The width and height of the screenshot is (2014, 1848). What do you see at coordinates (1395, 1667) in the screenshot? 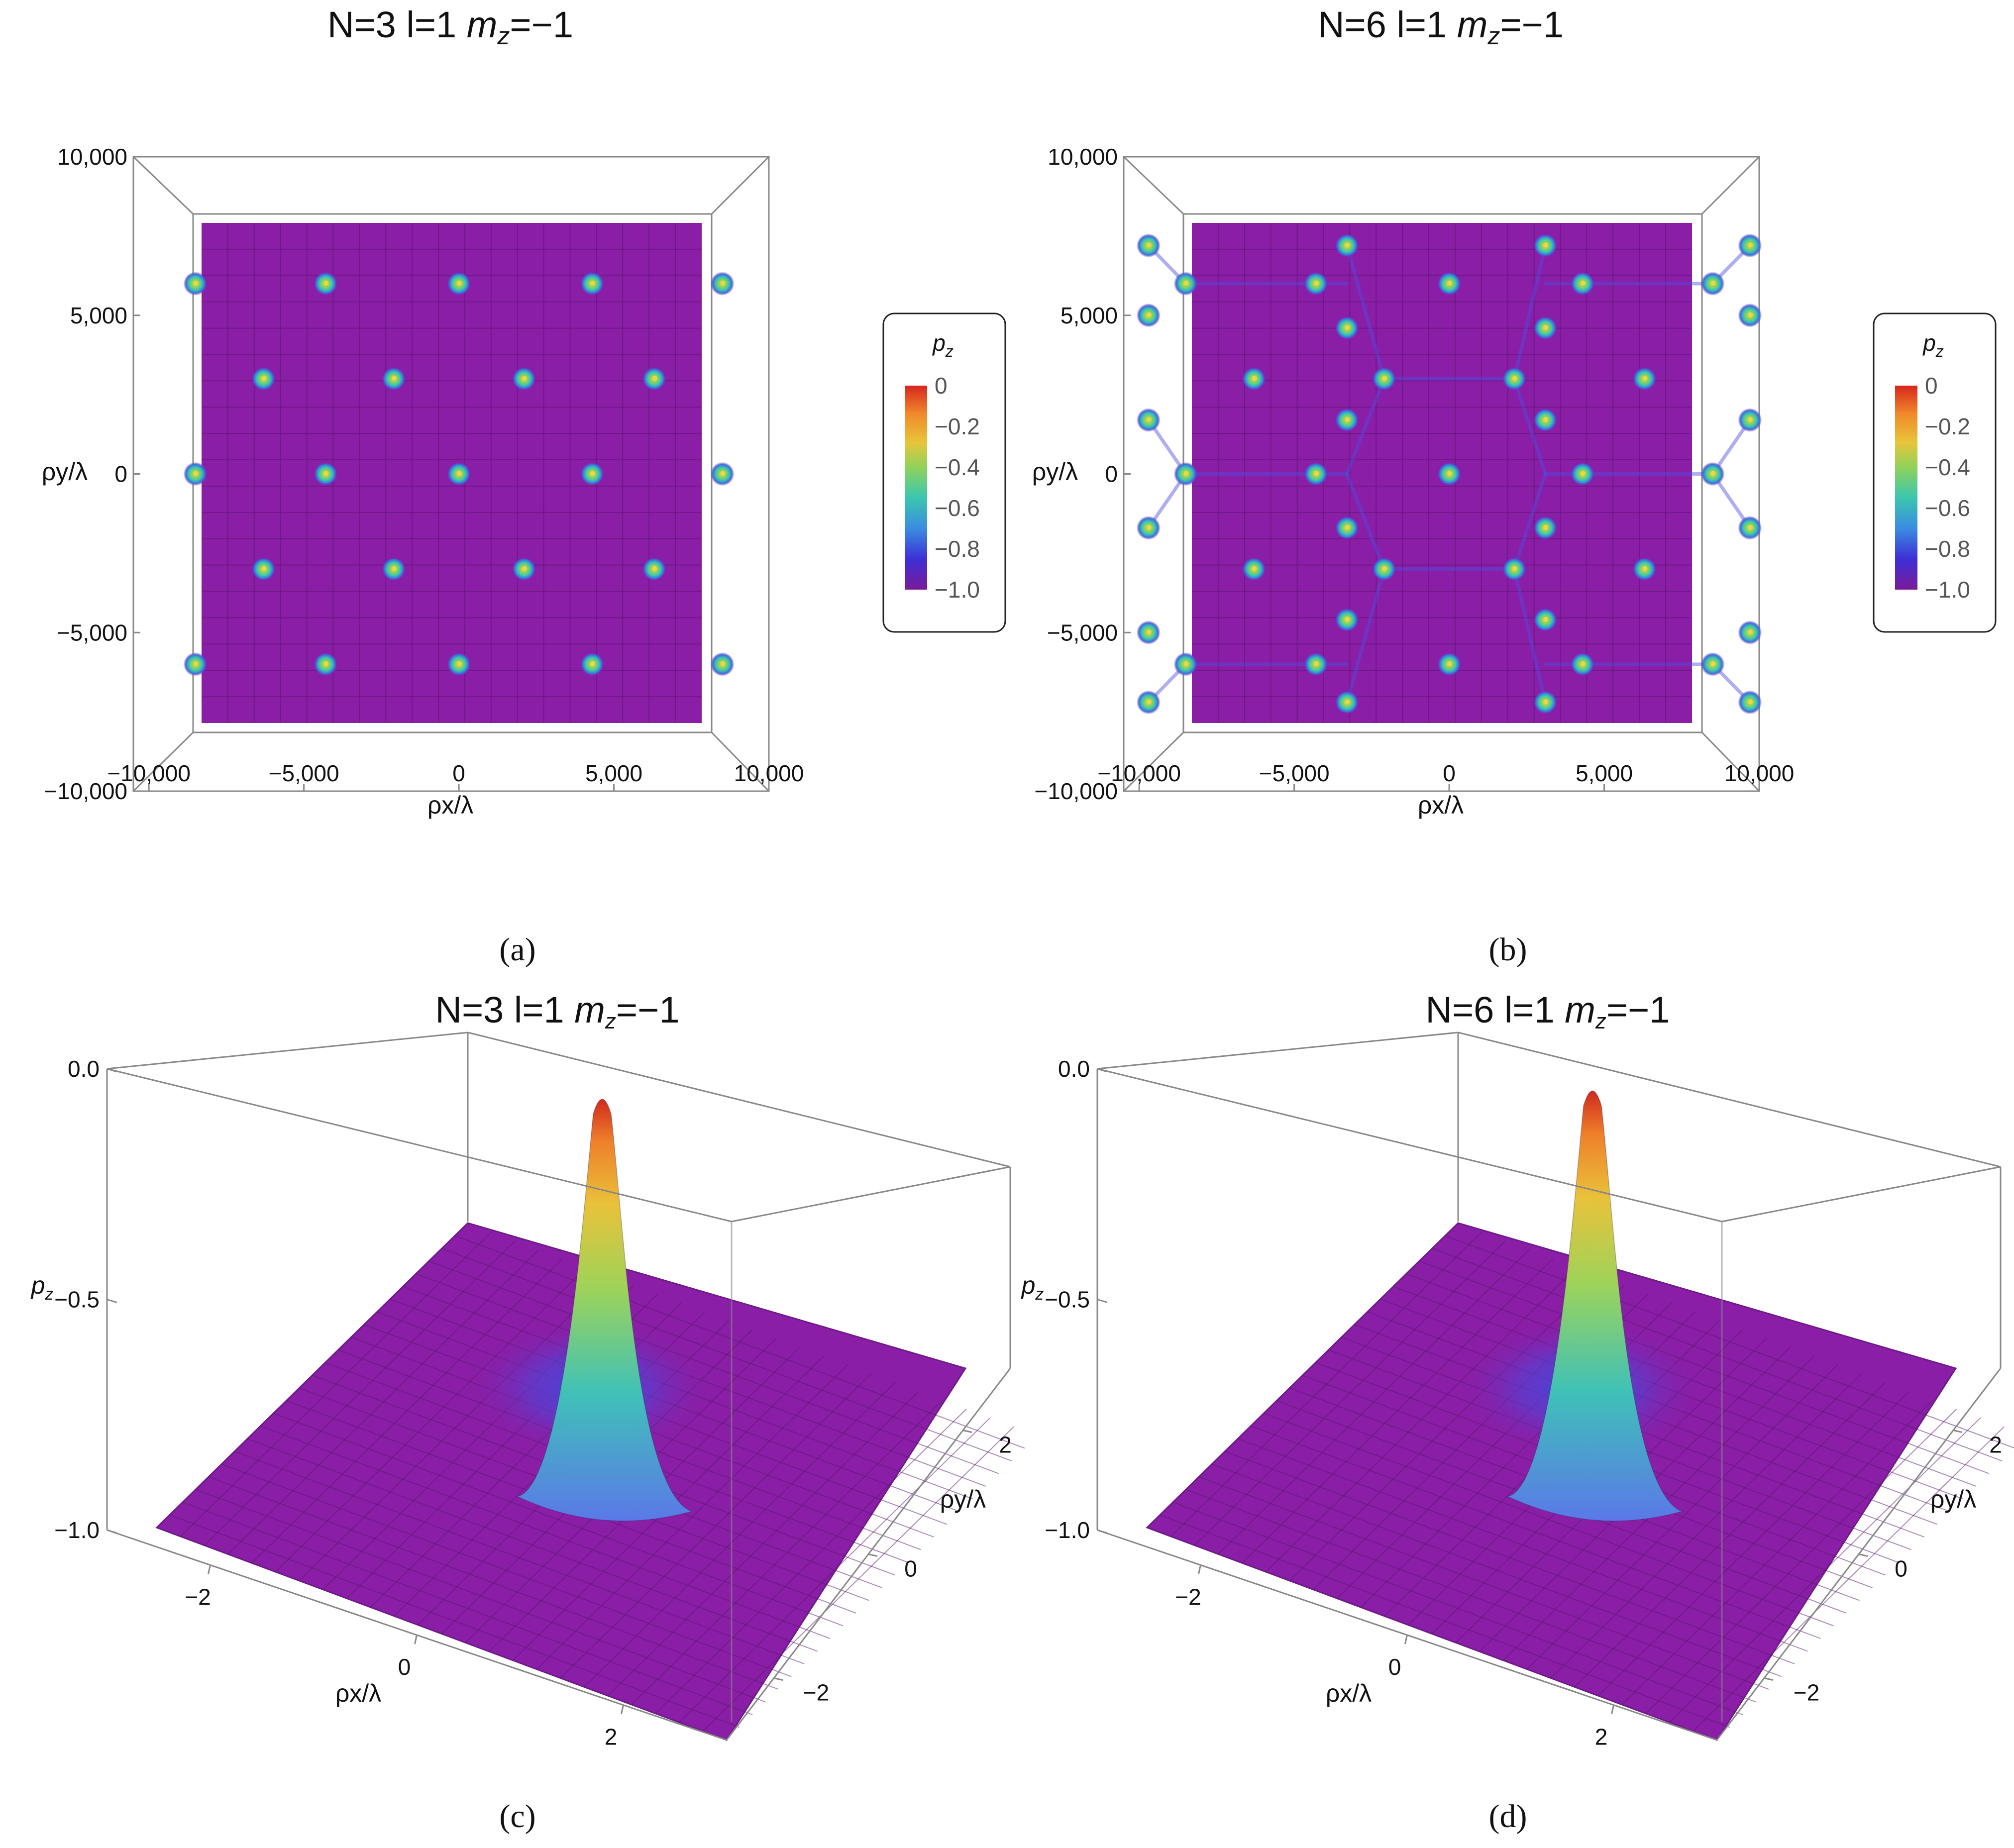
I see `panel-d-x-tick-label: 0` at bounding box center [1395, 1667].